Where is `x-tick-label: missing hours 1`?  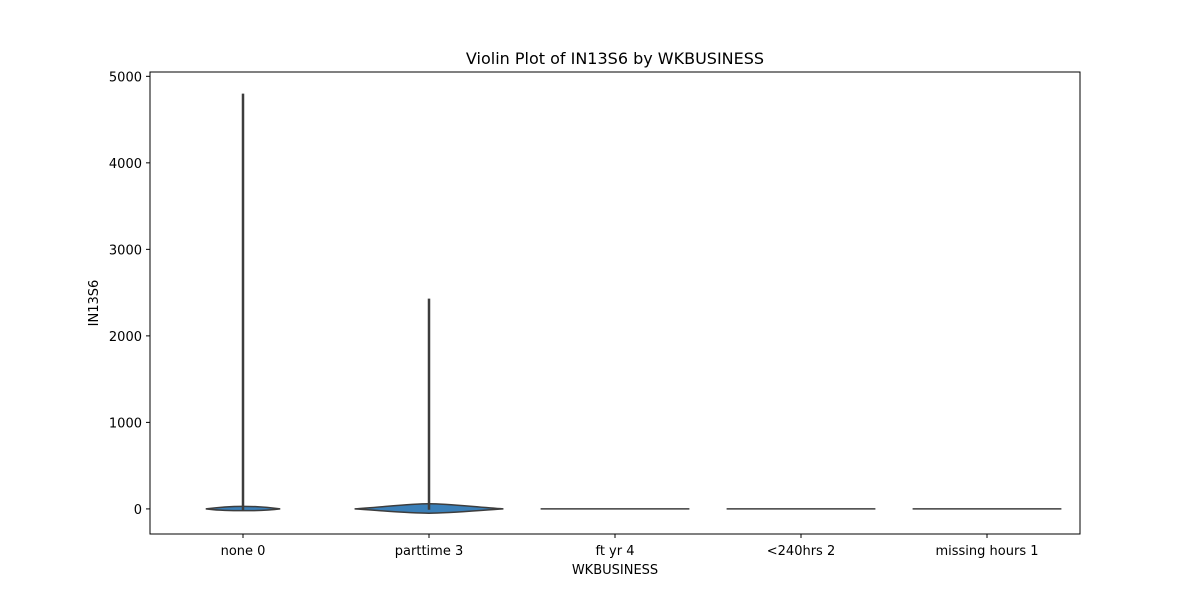 x-tick-label: missing hours 1 is located at coordinates (986, 551).